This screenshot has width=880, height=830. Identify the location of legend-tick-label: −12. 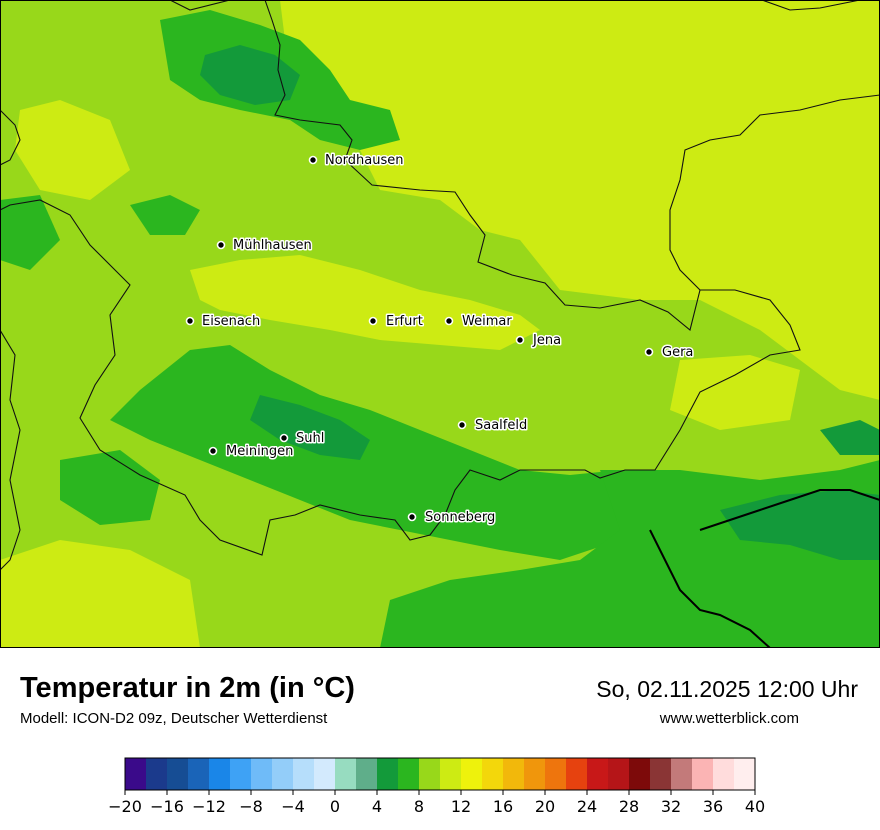
(209, 806).